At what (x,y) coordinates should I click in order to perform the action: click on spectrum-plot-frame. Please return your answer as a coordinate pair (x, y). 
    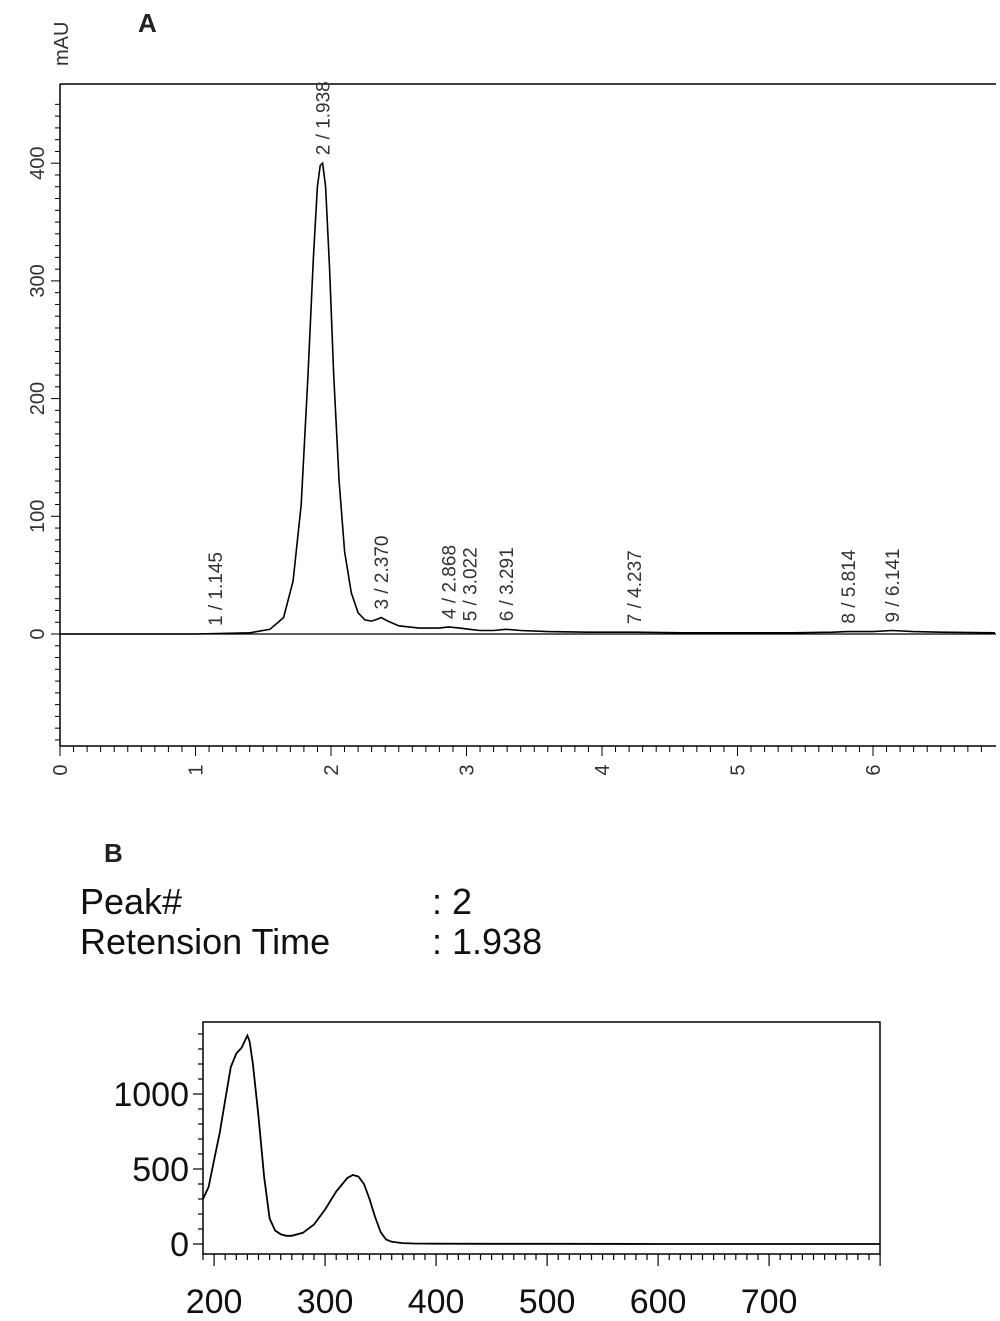
    Looking at the image, I should click on (541, 1138).